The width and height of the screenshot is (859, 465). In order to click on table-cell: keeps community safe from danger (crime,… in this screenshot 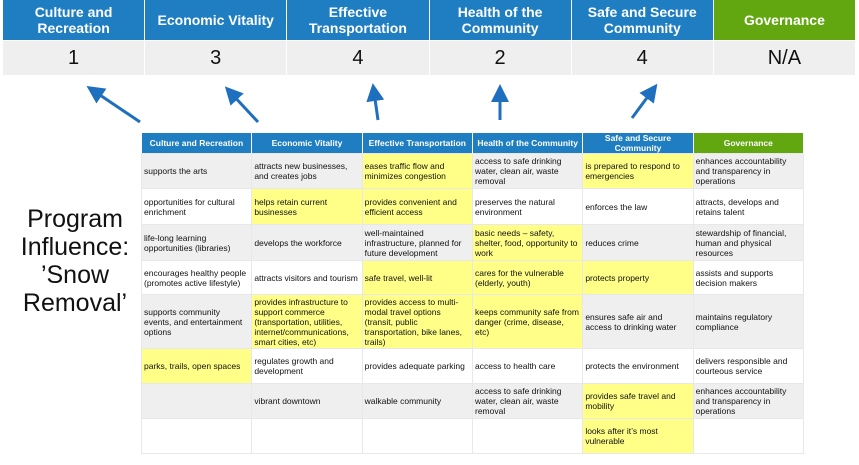, I will do `click(527, 321)`.